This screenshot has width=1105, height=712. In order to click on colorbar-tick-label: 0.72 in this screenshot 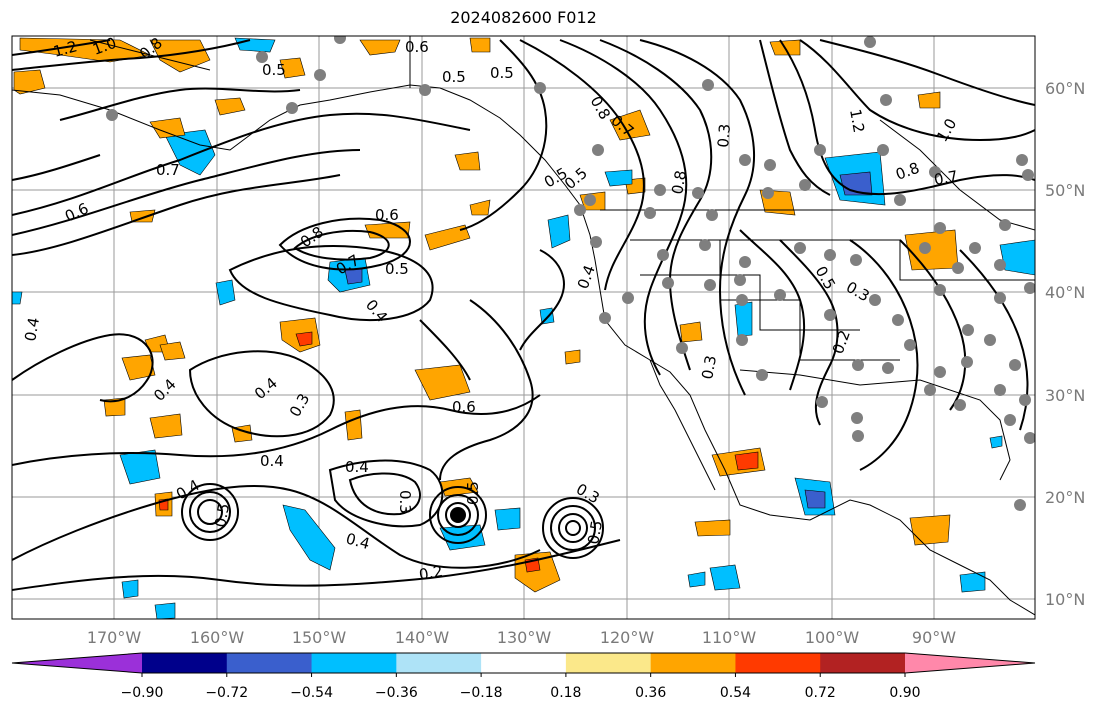, I will do `click(820, 693)`.